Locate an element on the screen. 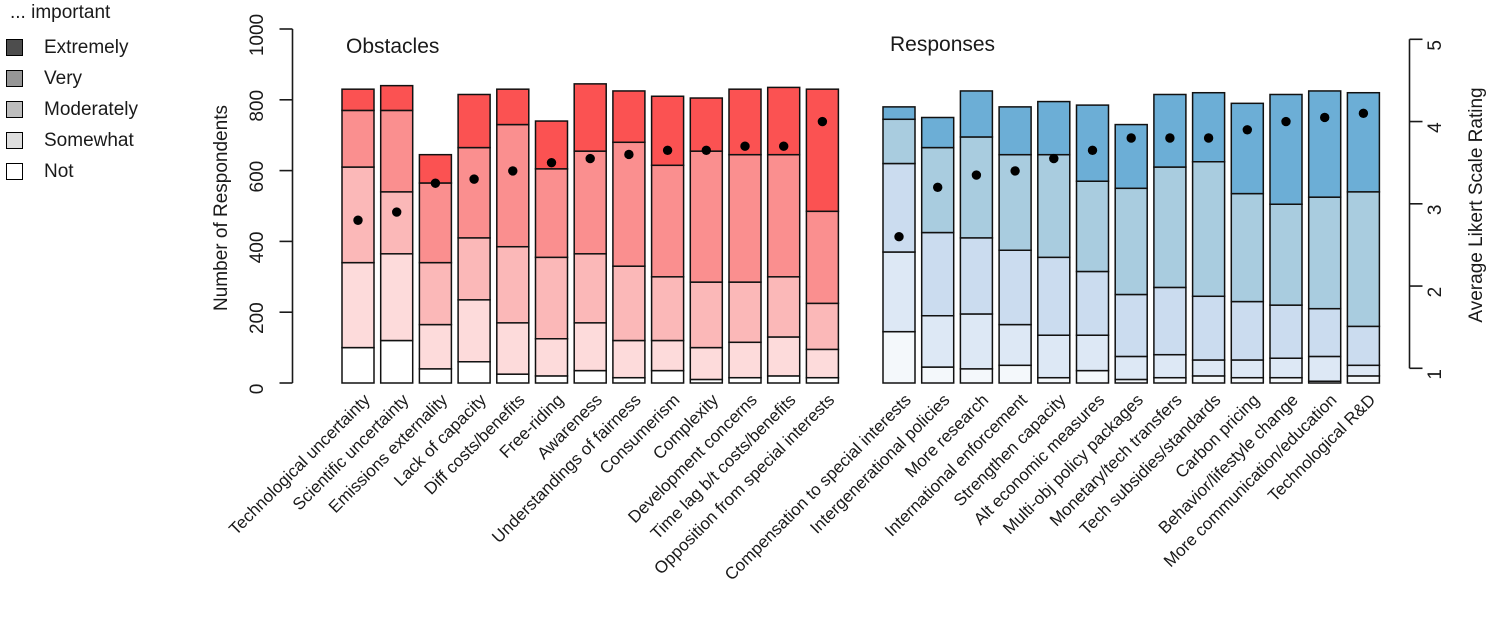 The width and height of the screenshot is (1500, 638). legend-item-label: Not is located at coordinates (59, 171).